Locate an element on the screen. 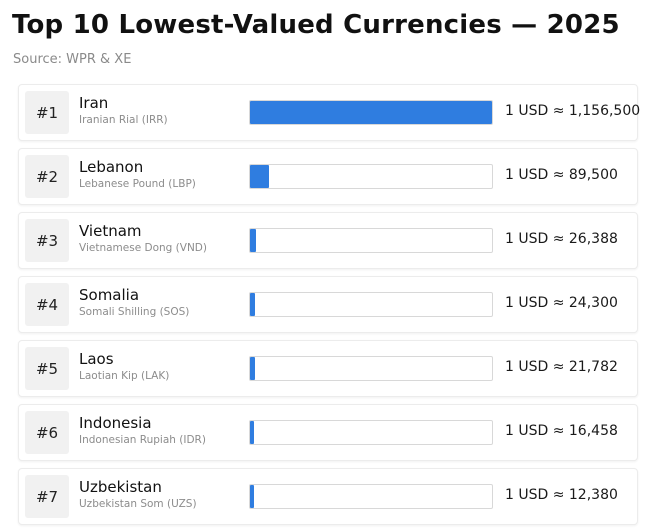 The image size is (672, 532). rank-badge: #5 is located at coordinates (47, 368).